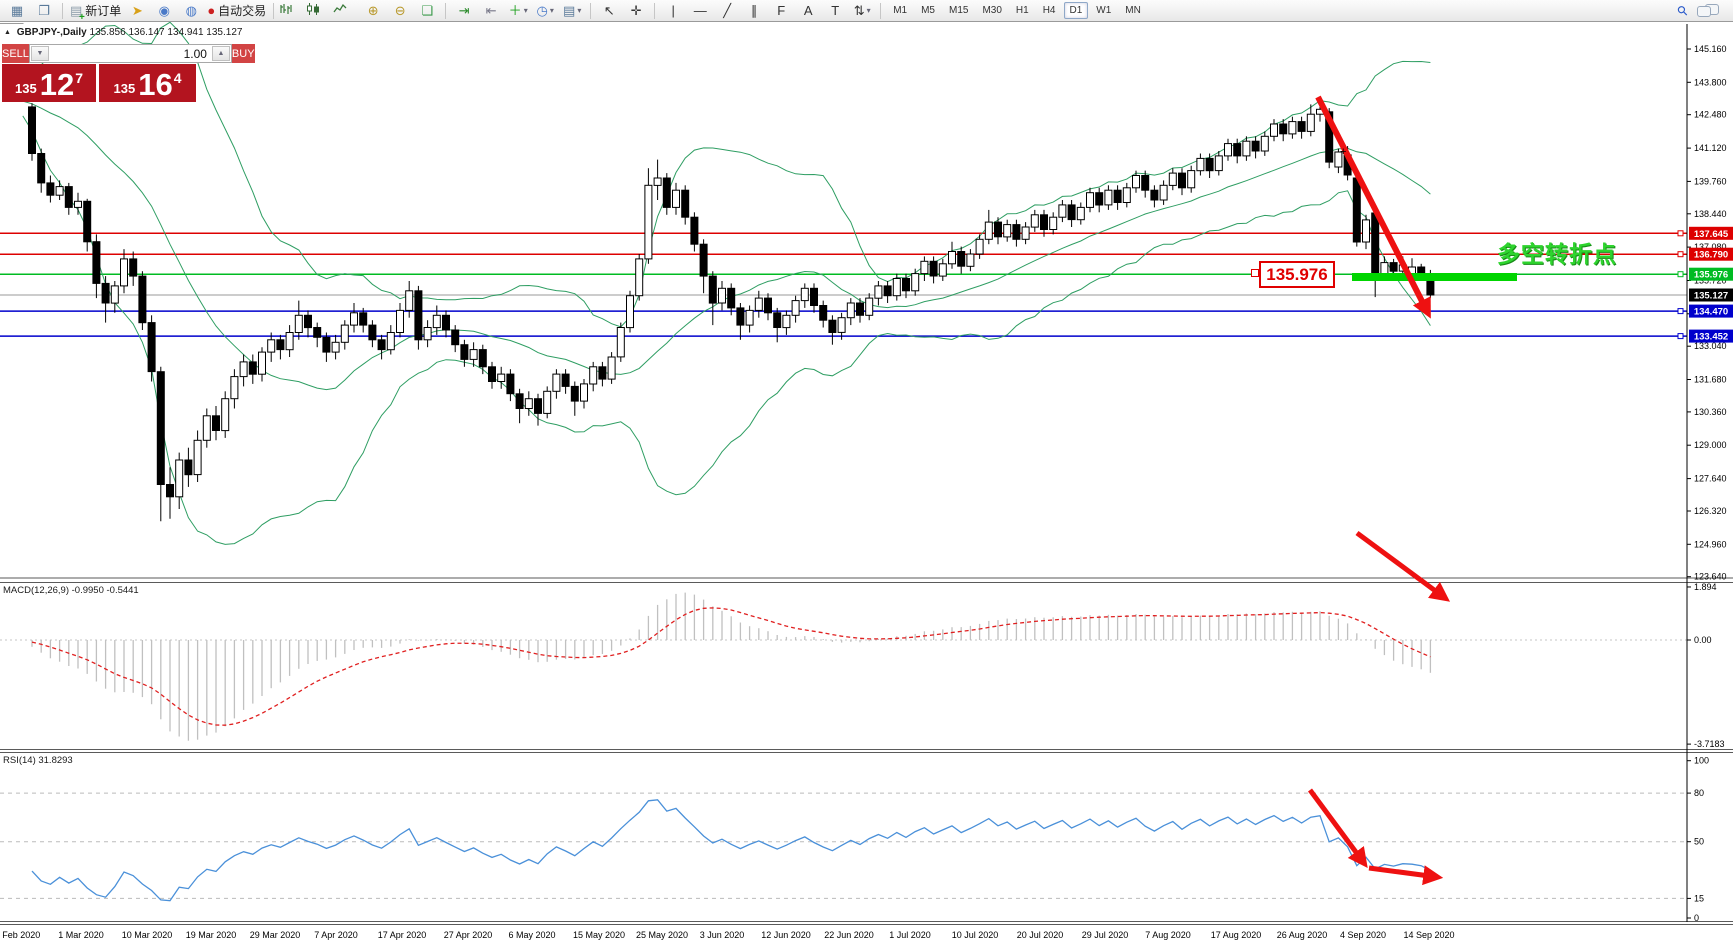  Describe the element at coordinates (1297, 274) in the screenshot. I see `price-callout-label: 135.976` at that location.